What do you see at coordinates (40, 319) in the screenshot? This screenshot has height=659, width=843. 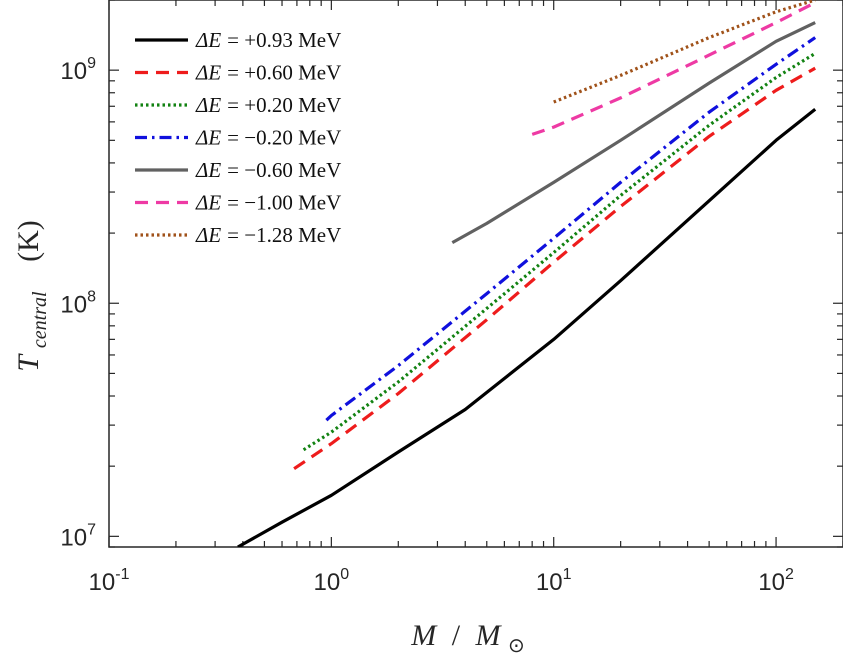 I see `y-axis-label-sub: central` at bounding box center [40, 319].